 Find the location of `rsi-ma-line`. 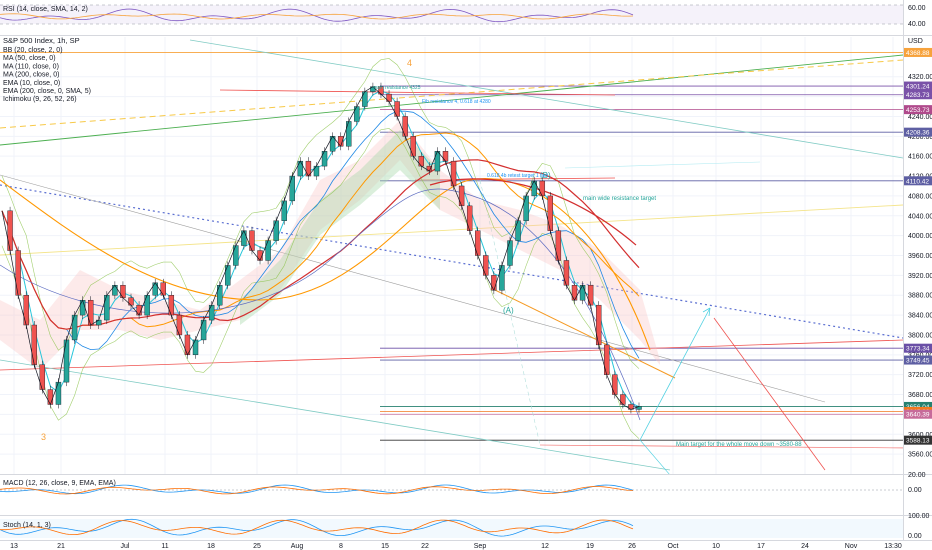

rsi-ma-line is located at coordinates (317, 16).